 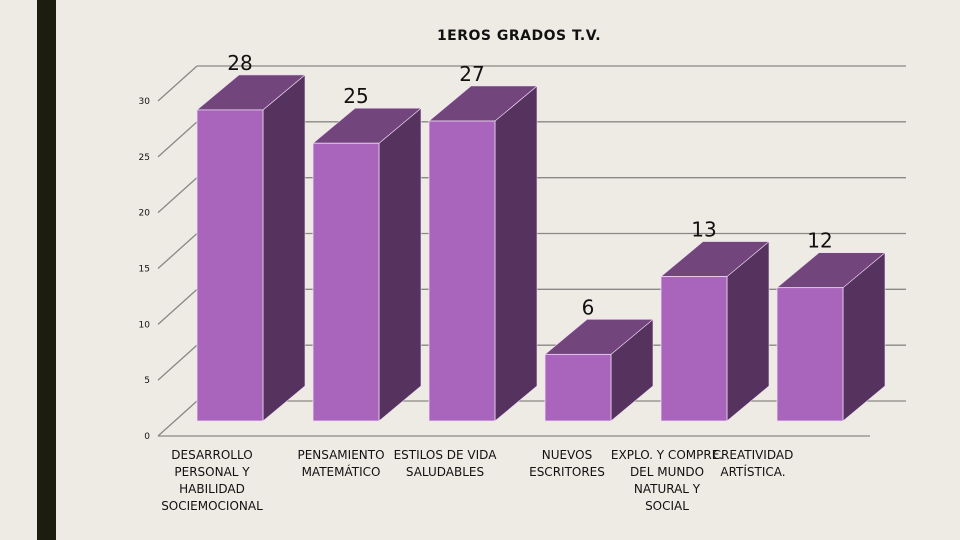 I want to click on category-label-line: ESTILOS DE VIDA, so click(x=445, y=455).